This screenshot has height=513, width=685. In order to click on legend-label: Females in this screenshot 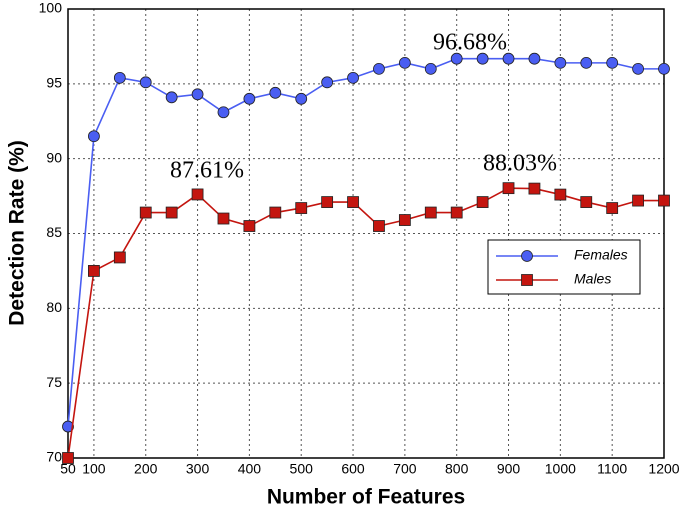, I will do `click(601, 255)`.